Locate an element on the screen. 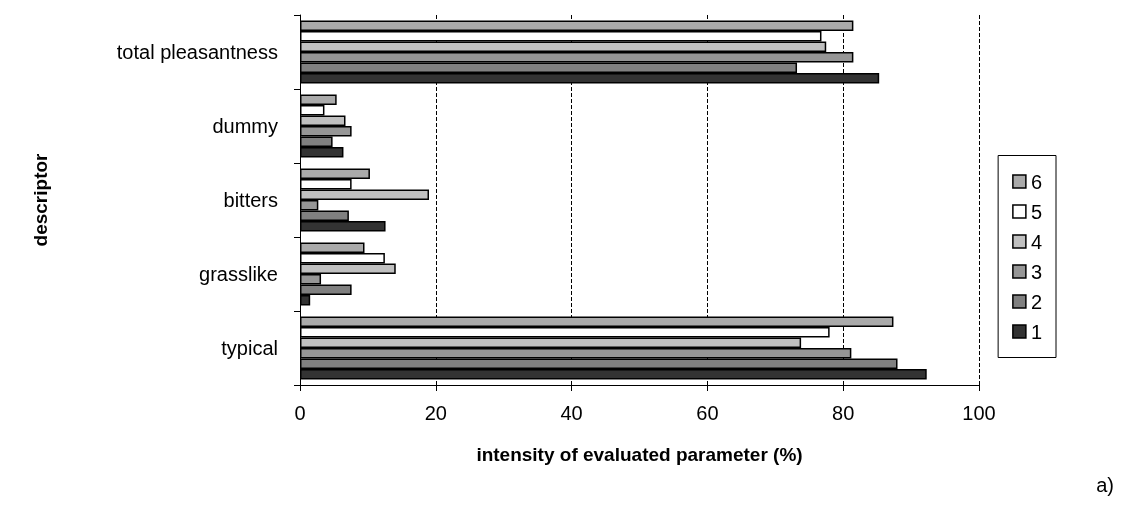 The width and height of the screenshot is (1136, 513). x-tick-label: 100 is located at coordinates (979, 413).